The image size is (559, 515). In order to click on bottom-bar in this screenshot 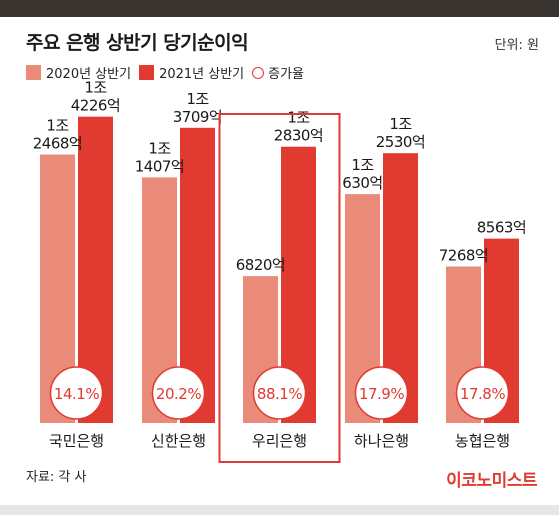, I will do `click(279, 510)`.